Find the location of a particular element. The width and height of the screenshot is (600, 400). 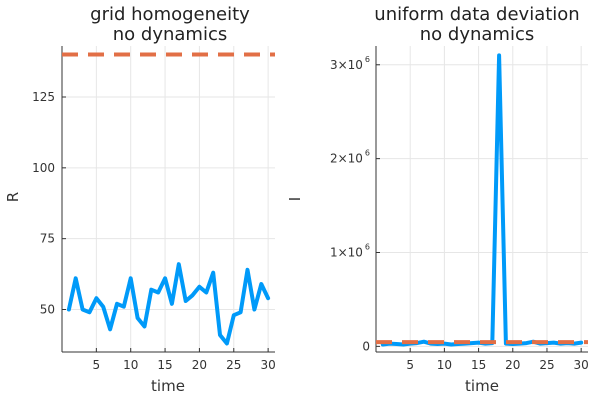

y-tick-label: 2×10 6 is located at coordinates (350, 157).